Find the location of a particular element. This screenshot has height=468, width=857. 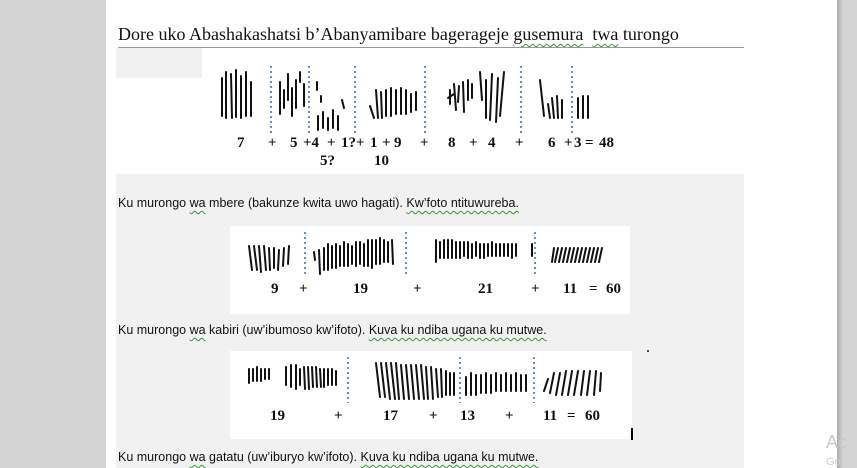

fig1-num-4: 4 is located at coordinates (492, 143).